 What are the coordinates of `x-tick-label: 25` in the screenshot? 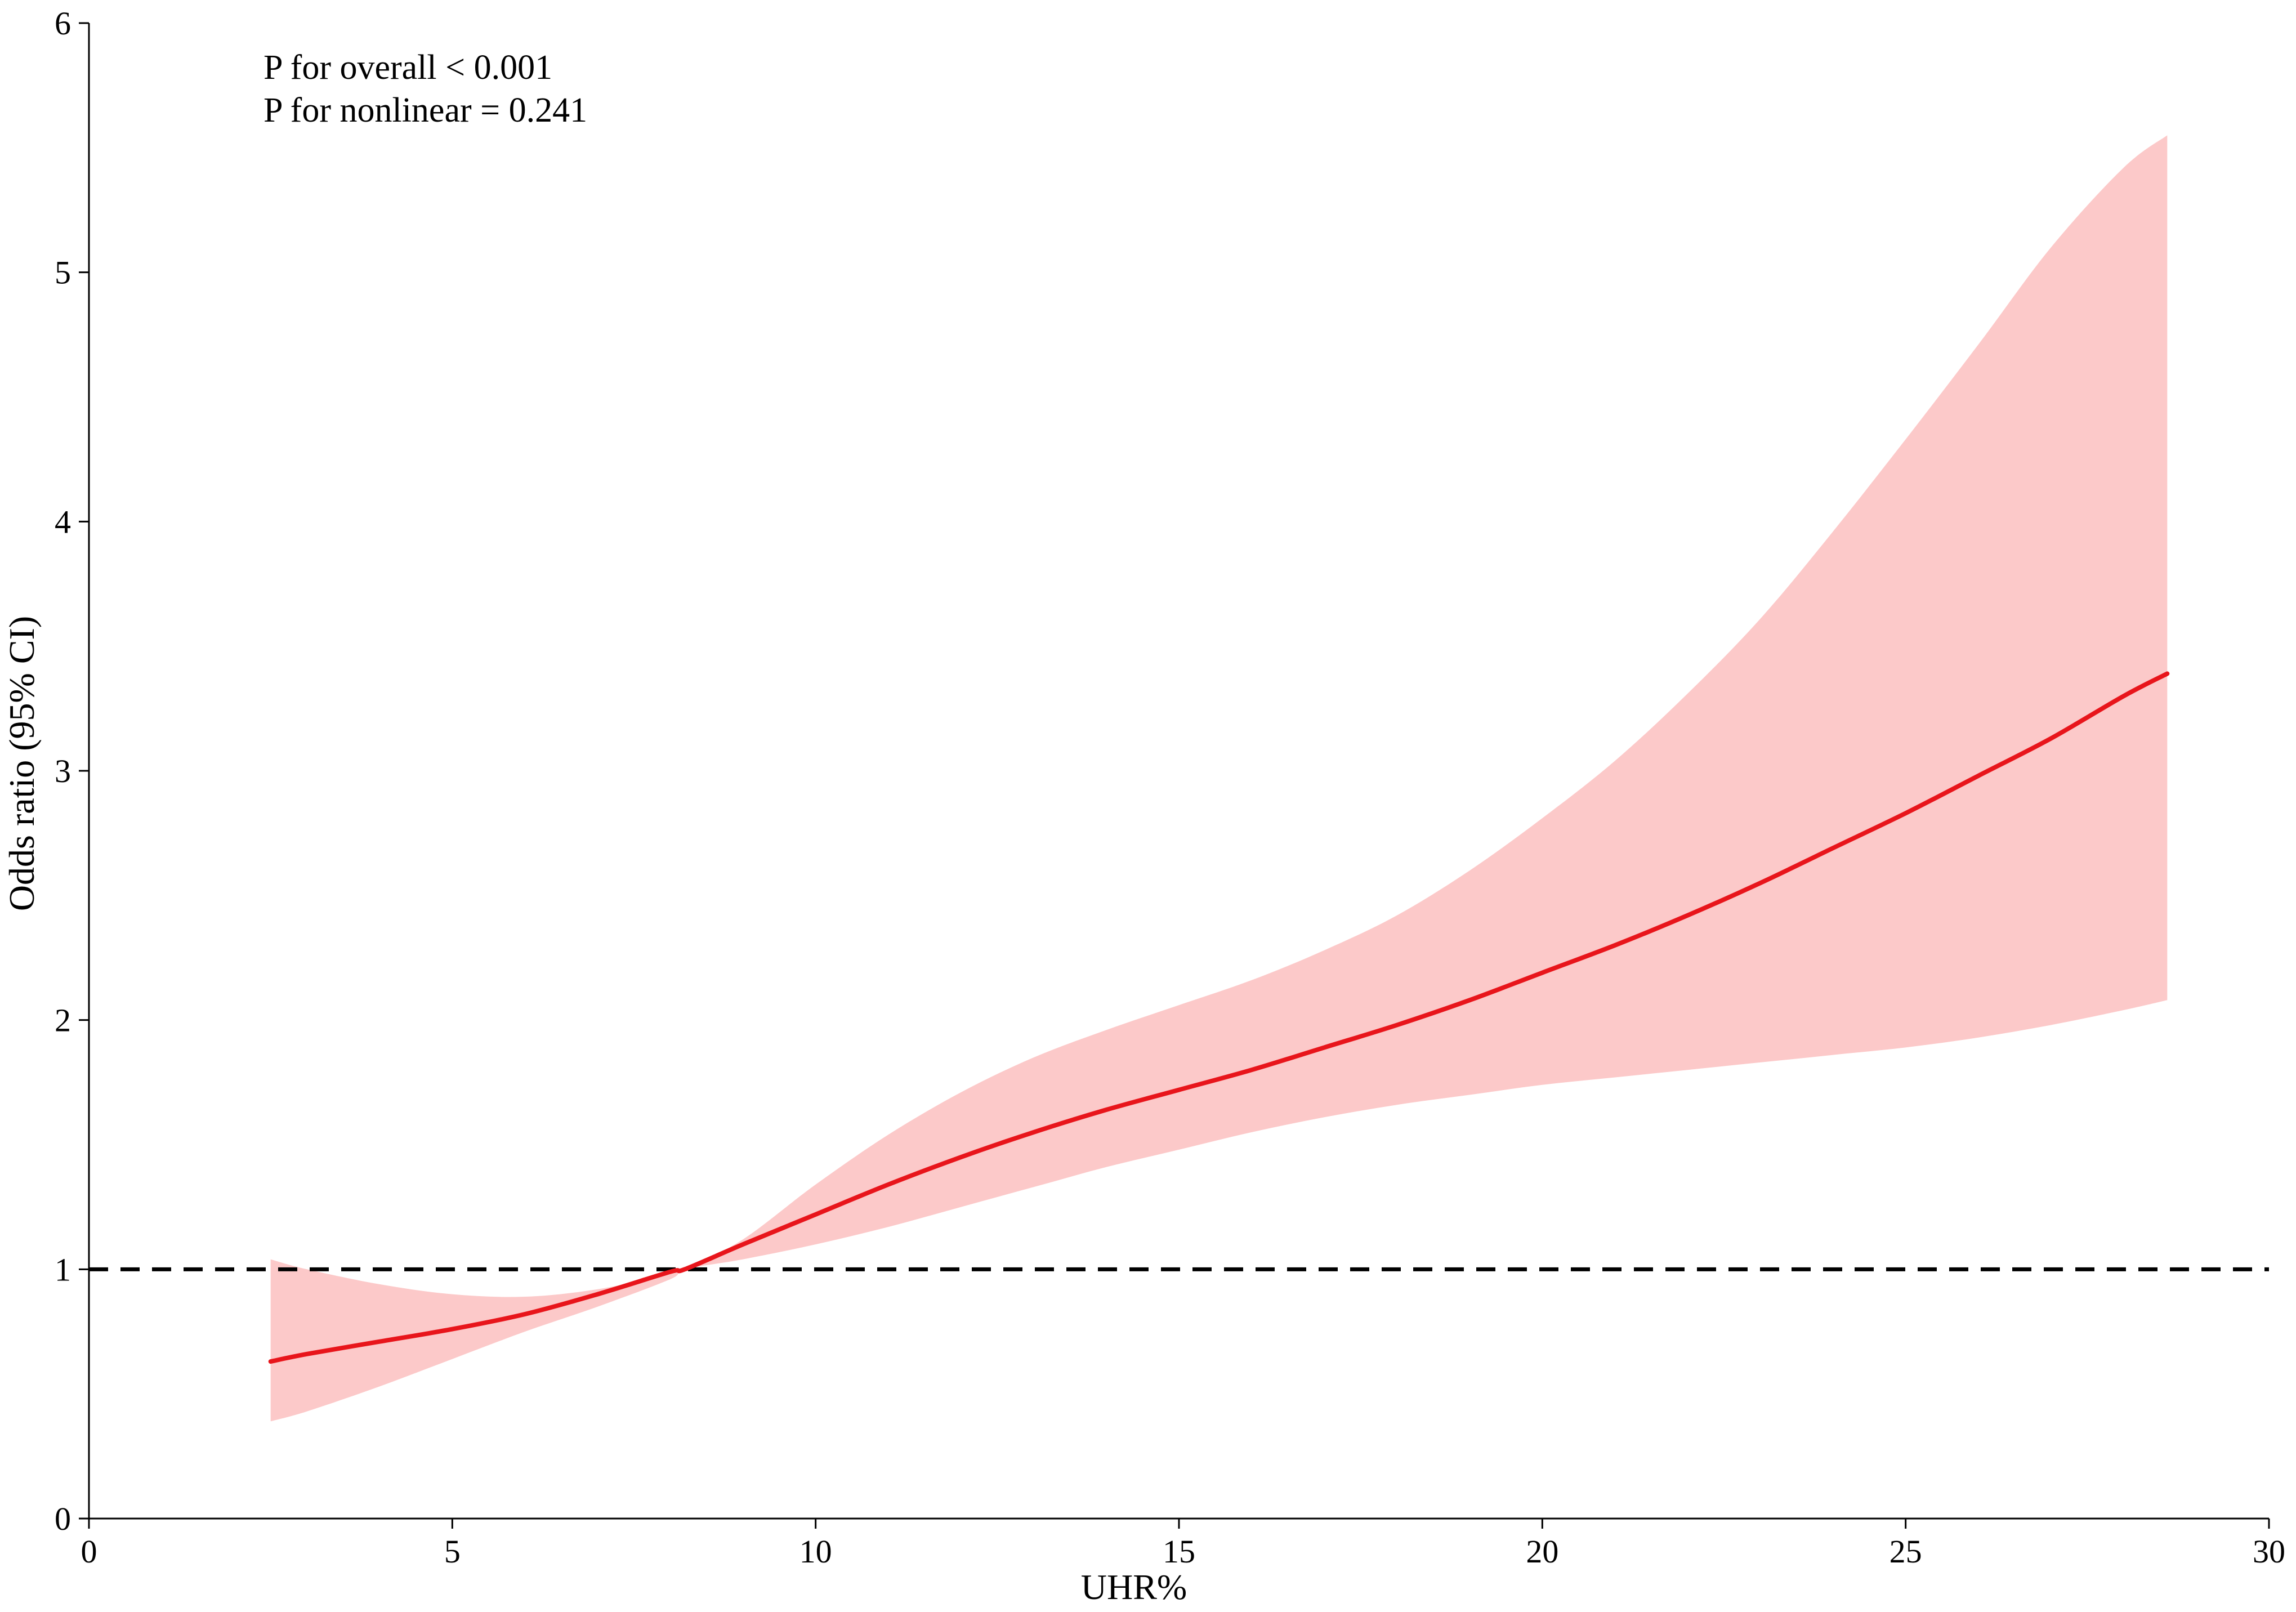 It's located at (1905, 1552).